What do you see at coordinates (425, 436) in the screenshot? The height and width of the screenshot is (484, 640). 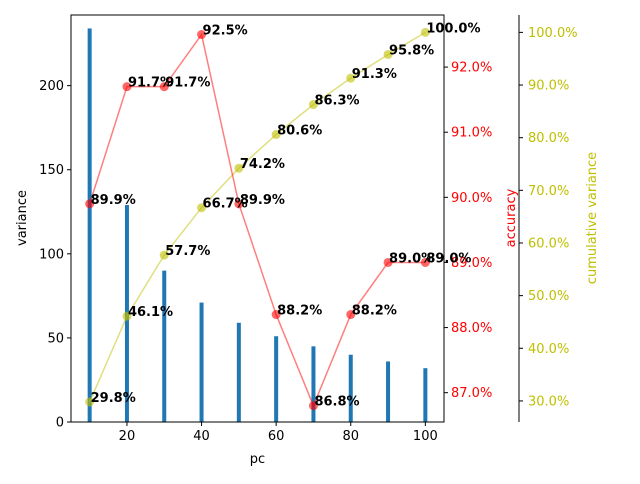 I see `x-tick-label: 100` at bounding box center [425, 436].